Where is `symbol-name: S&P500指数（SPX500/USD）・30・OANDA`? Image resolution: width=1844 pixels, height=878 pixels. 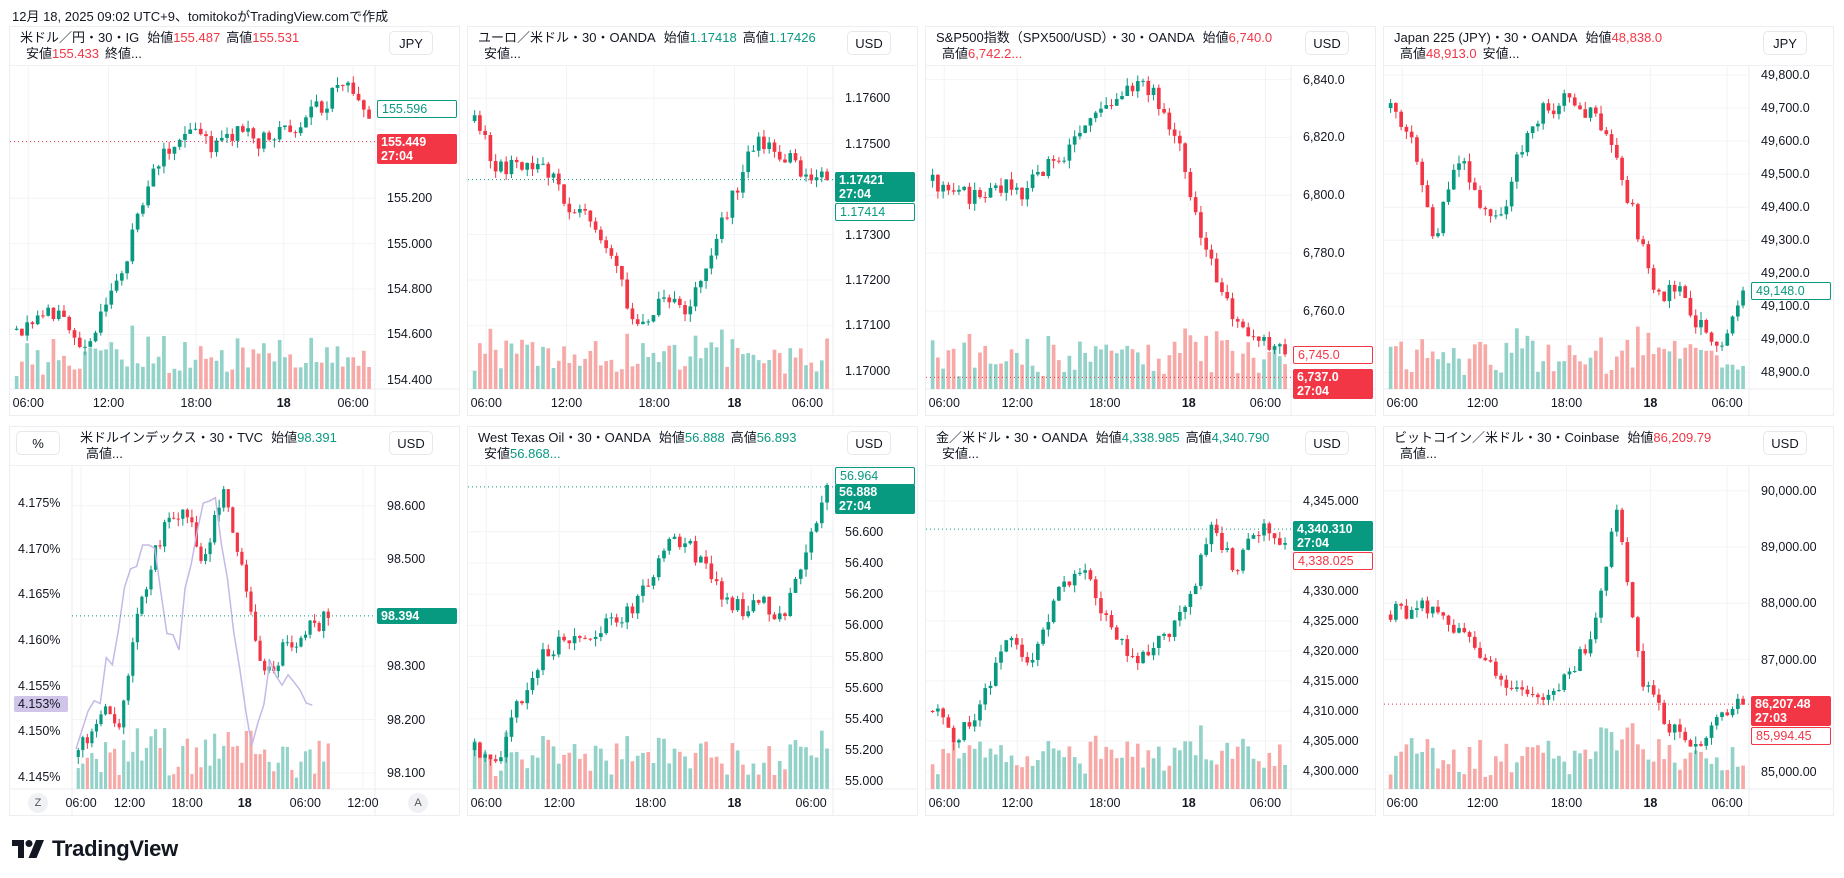 symbol-name: S&P500指数（SPX500/USD）・30・OANDA is located at coordinates (1065, 37).